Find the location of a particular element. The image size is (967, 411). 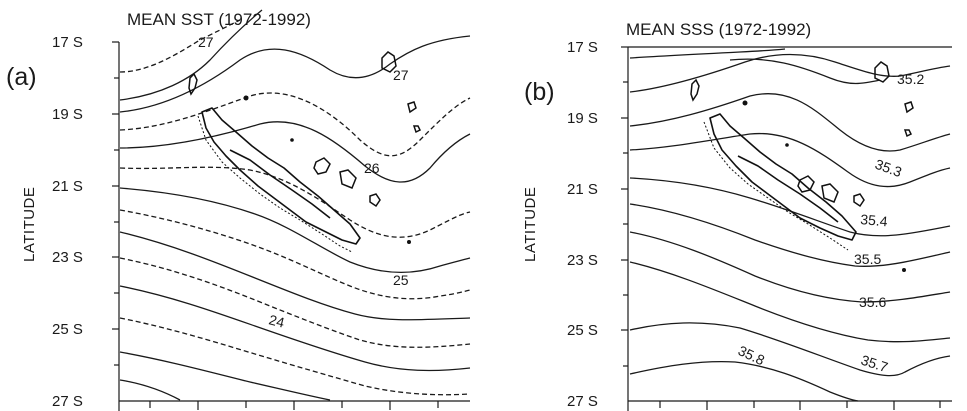

panel-a-lat-25s: 25 S is located at coordinates (67, 329).